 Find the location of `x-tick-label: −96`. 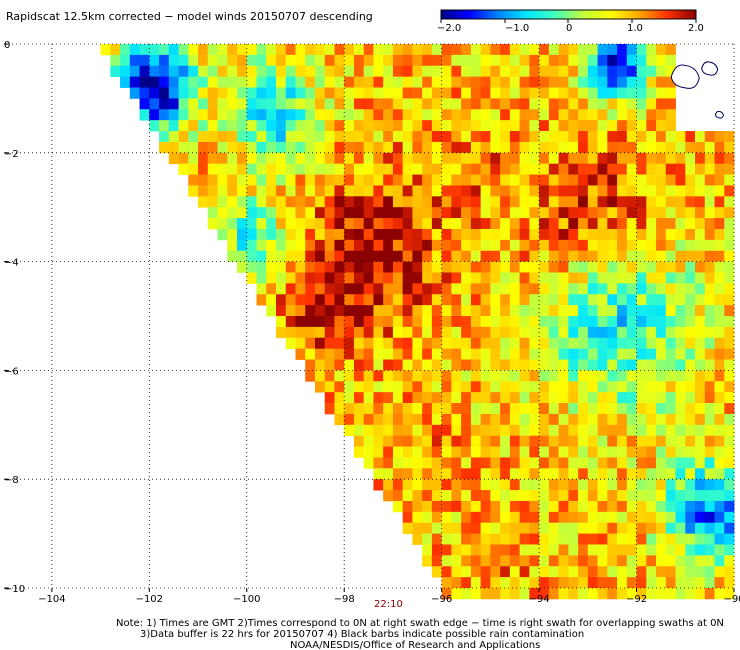

x-tick-label: −96 is located at coordinates (441, 599).